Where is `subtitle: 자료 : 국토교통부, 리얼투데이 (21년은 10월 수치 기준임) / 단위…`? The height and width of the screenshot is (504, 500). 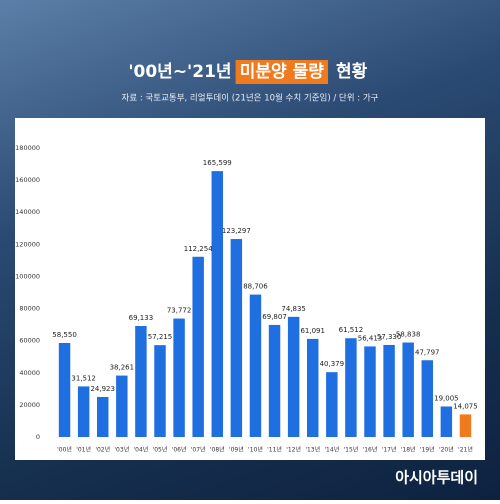
subtitle: 자료 : 국토교통부, 리얼투데이 (21년은 10월 수치 기준임) / 단위… is located at coordinates (250, 98).